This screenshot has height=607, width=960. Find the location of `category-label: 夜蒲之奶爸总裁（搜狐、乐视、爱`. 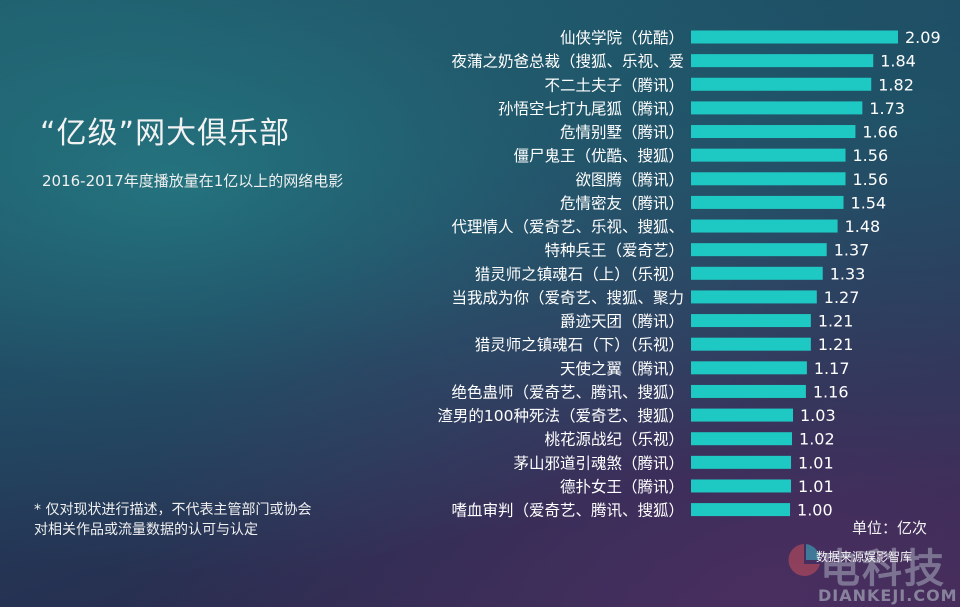

category-label: 夜蒲之奶爸总裁（搜狐、乐视、爱 is located at coordinates (567, 62).